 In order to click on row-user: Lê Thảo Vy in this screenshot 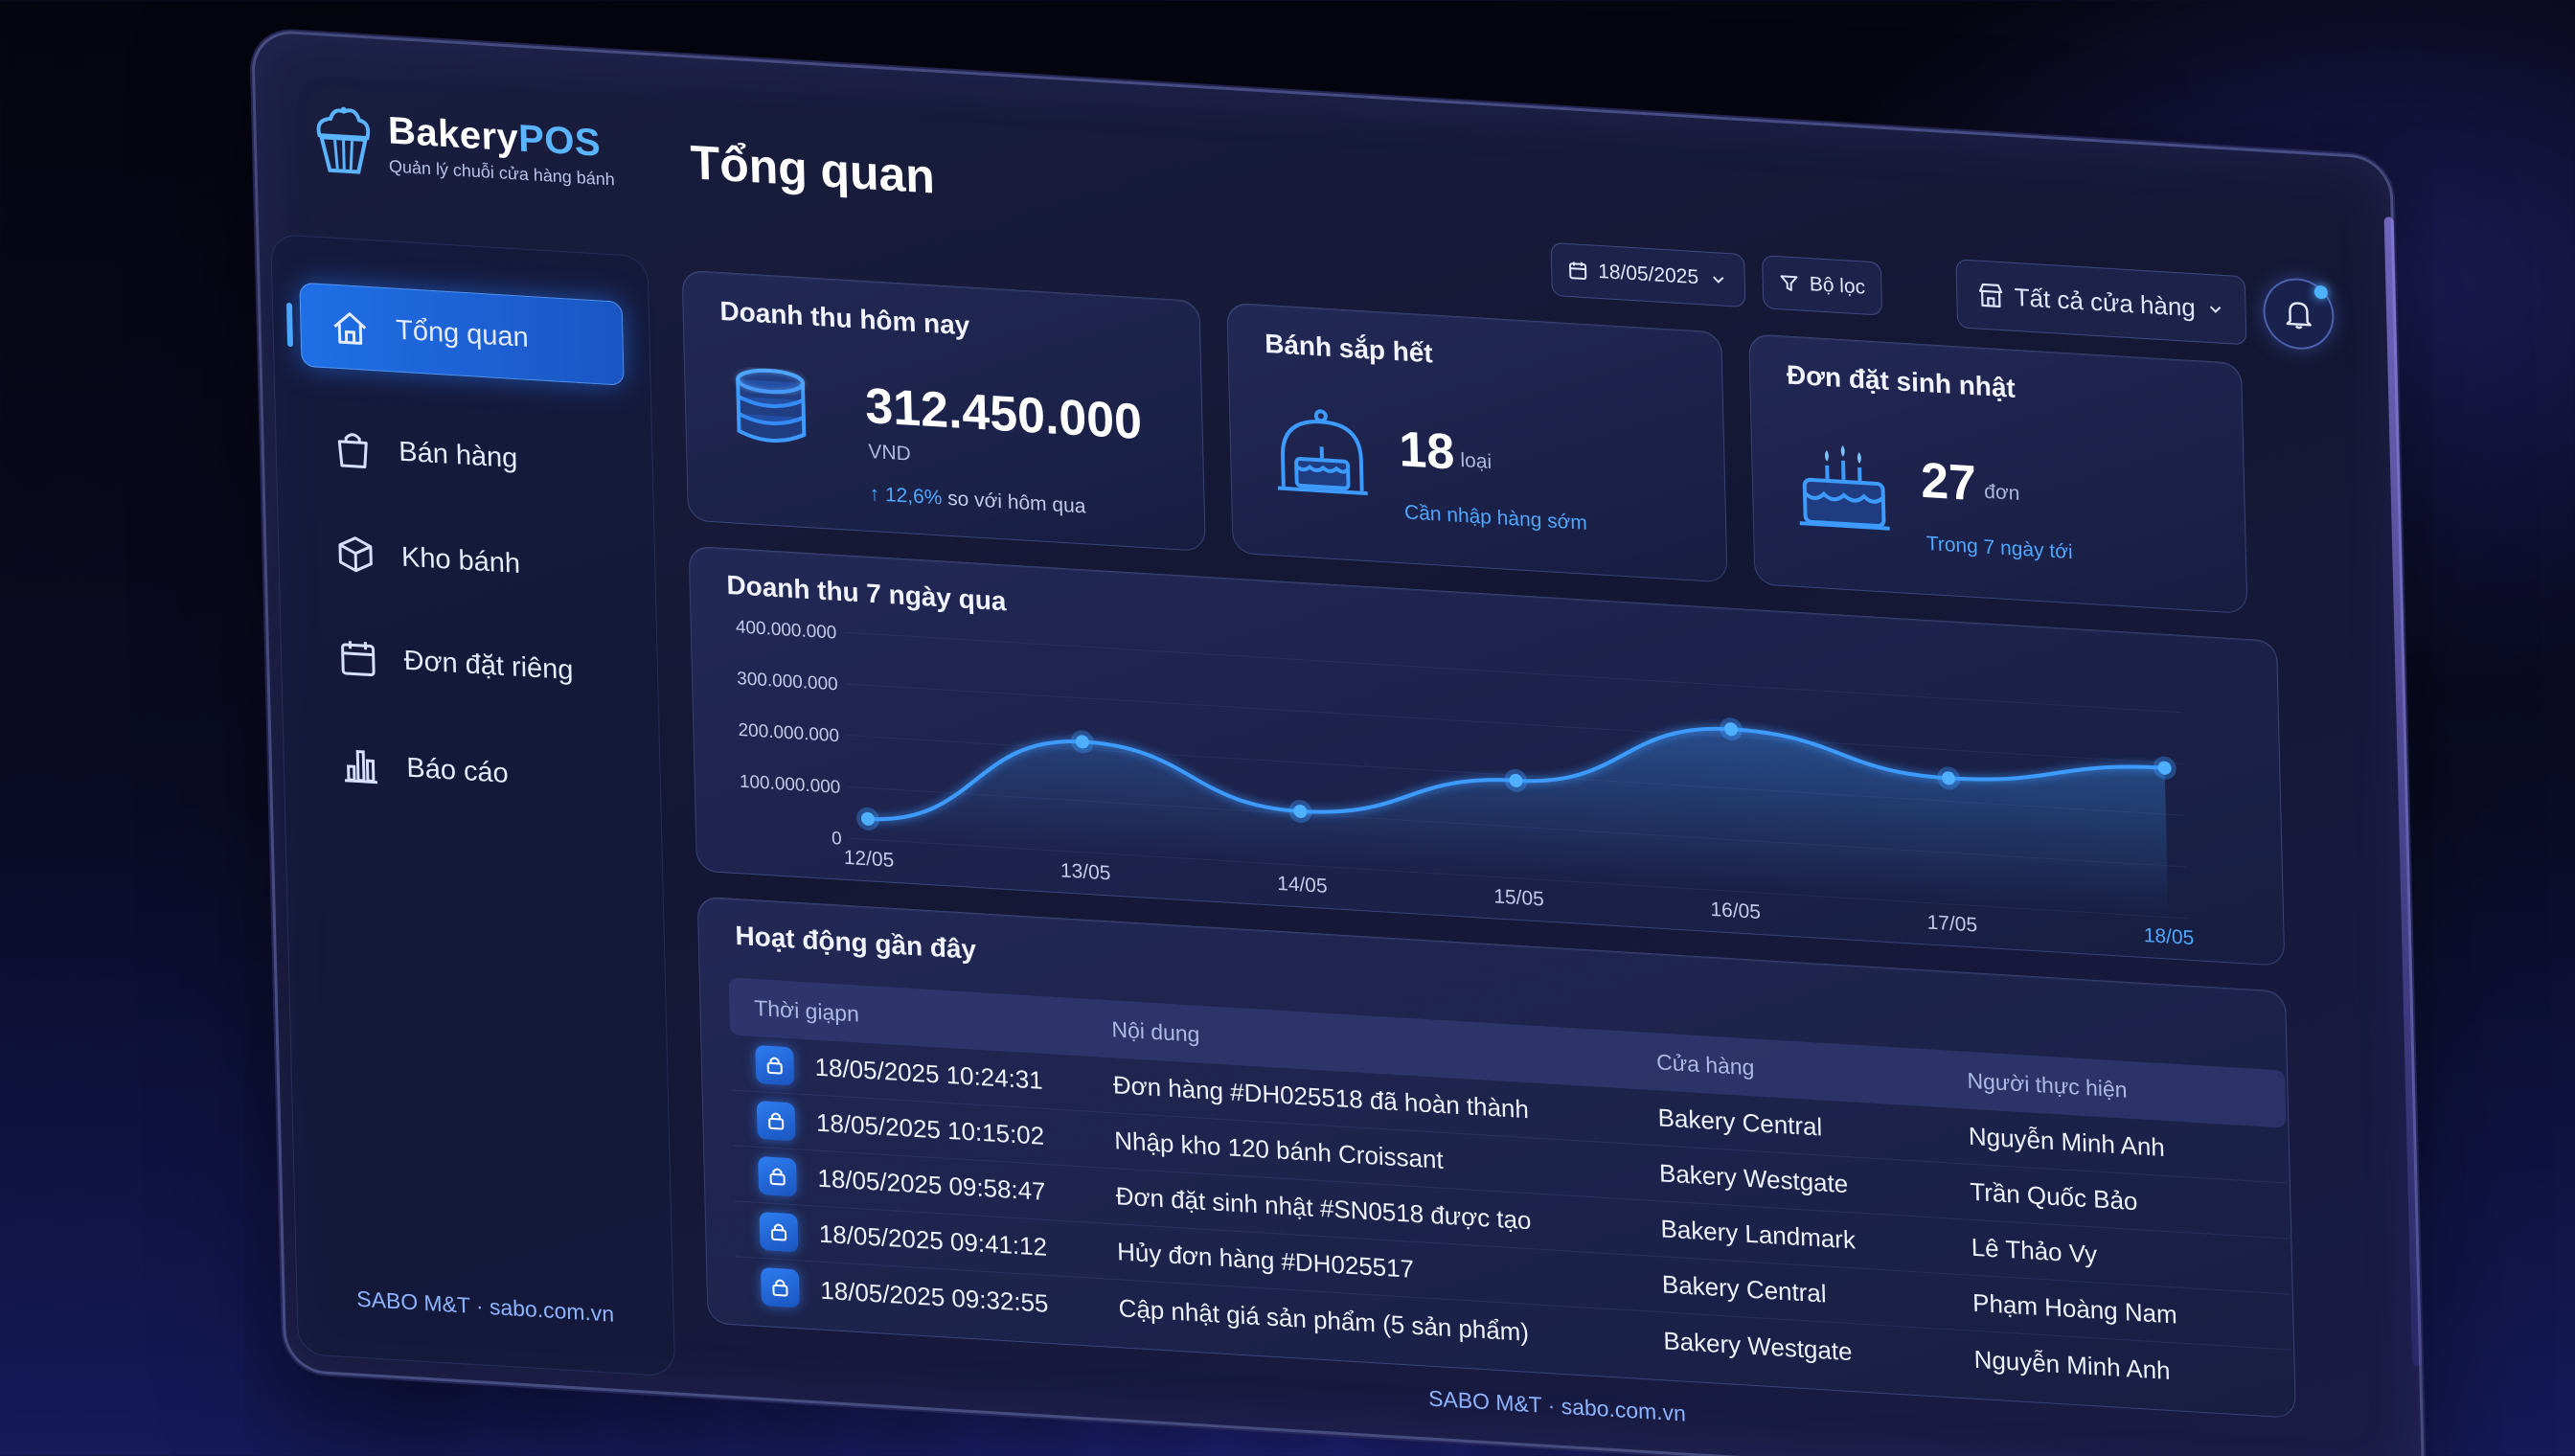, I will do `click(2034, 1250)`.